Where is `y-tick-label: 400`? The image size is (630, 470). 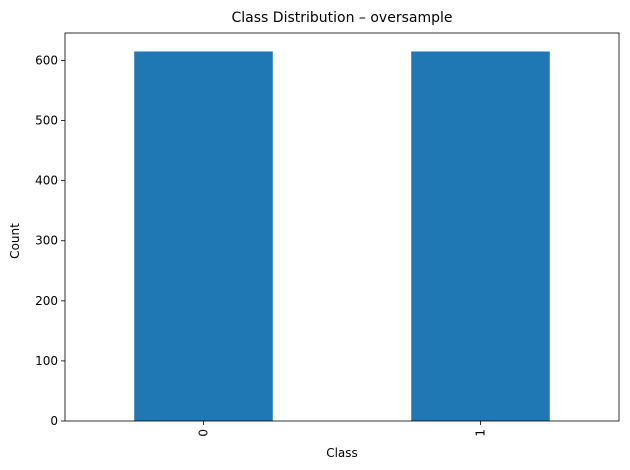
y-tick-label: 400 is located at coordinates (46, 181).